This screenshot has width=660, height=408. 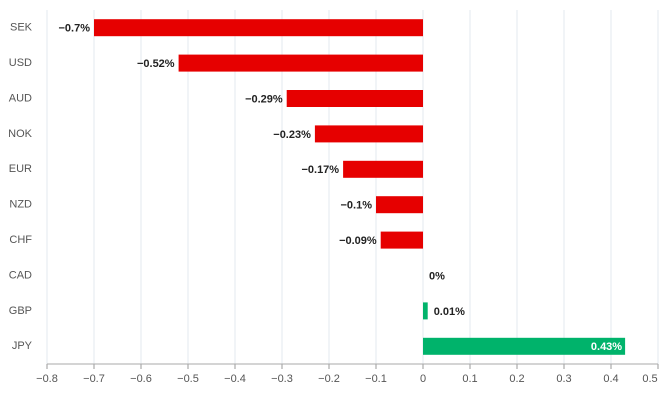 What do you see at coordinates (563, 379) in the screenshot?
I see `x-tick-label: 0.3` at bounding box center [563, 379].